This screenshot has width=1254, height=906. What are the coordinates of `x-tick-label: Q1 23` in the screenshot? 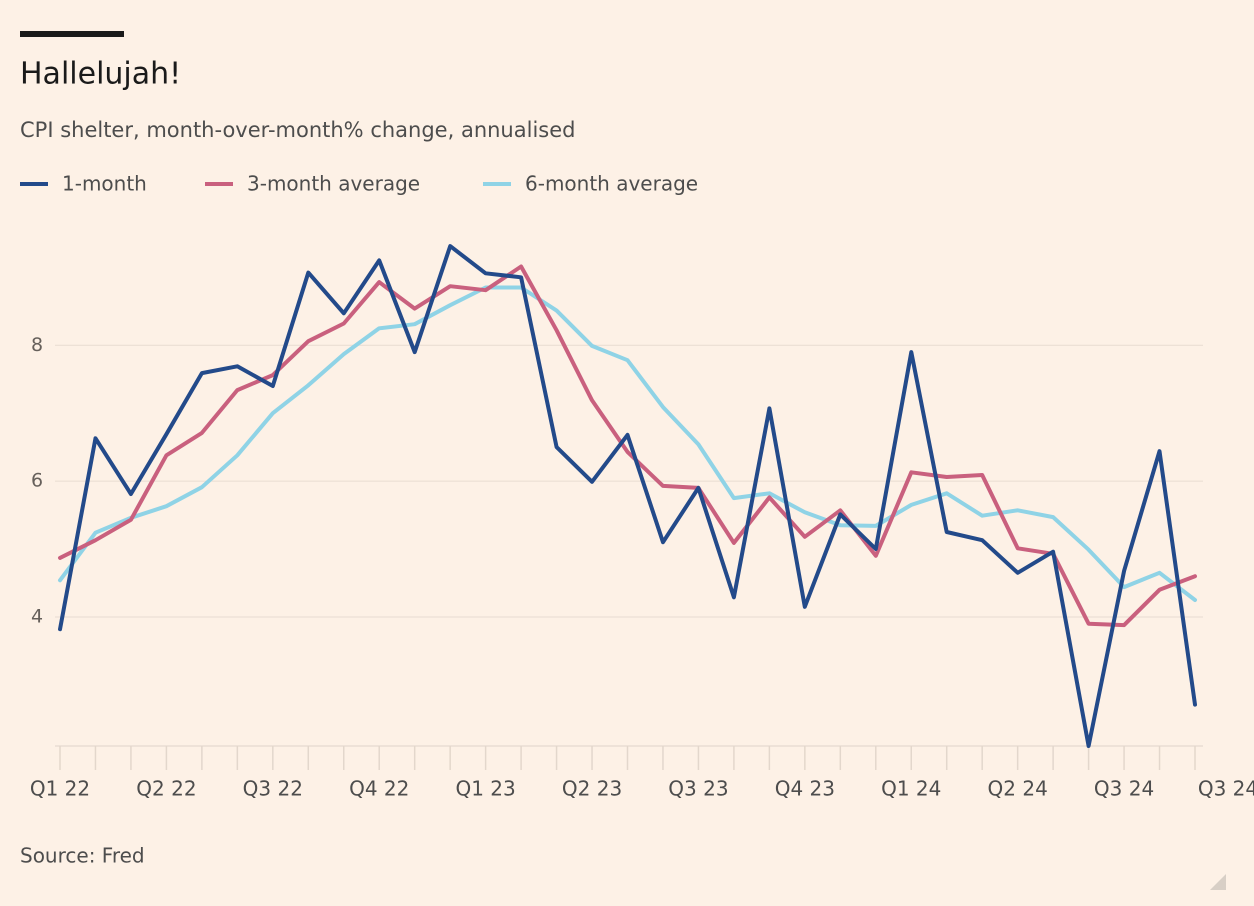 It's located at (485, 789).